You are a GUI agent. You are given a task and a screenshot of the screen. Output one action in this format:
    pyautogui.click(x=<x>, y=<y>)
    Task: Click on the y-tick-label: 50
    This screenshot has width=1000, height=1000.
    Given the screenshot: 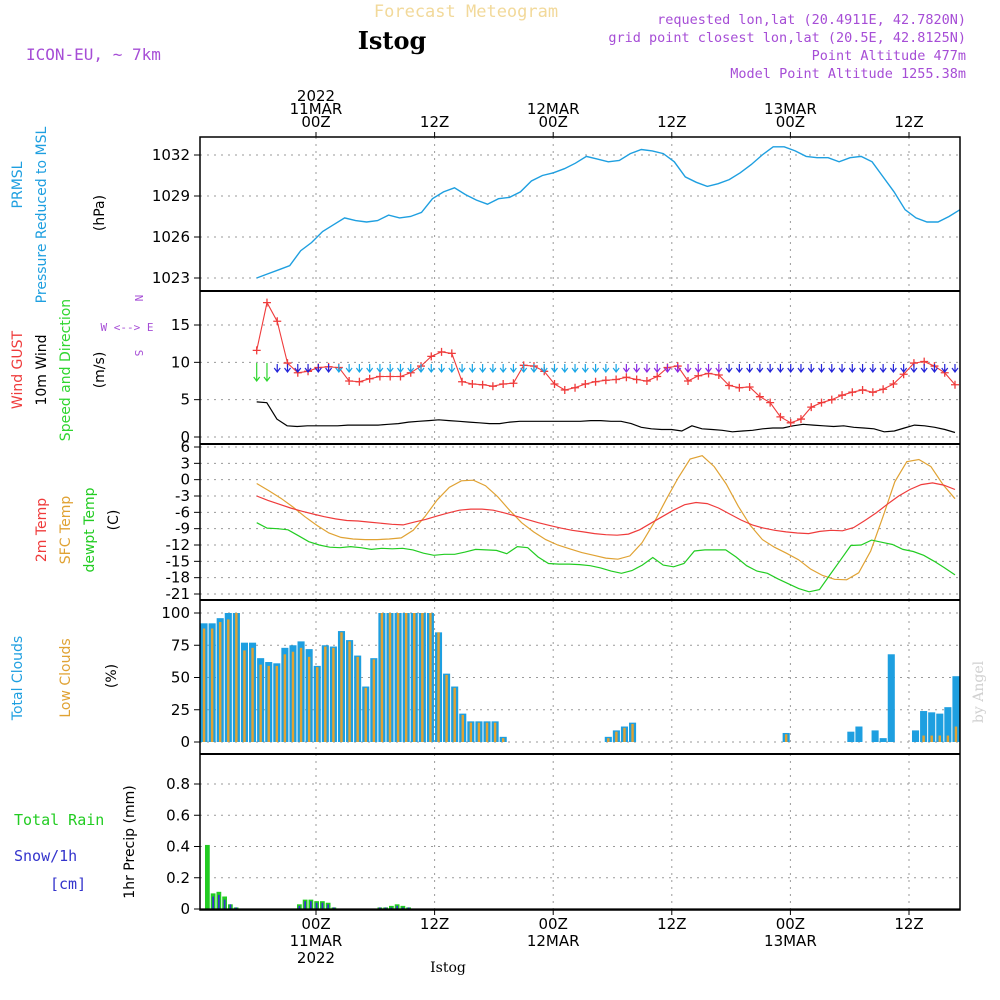 What is the action you would take?
    pyautogui.click(x=180, y=678)
    